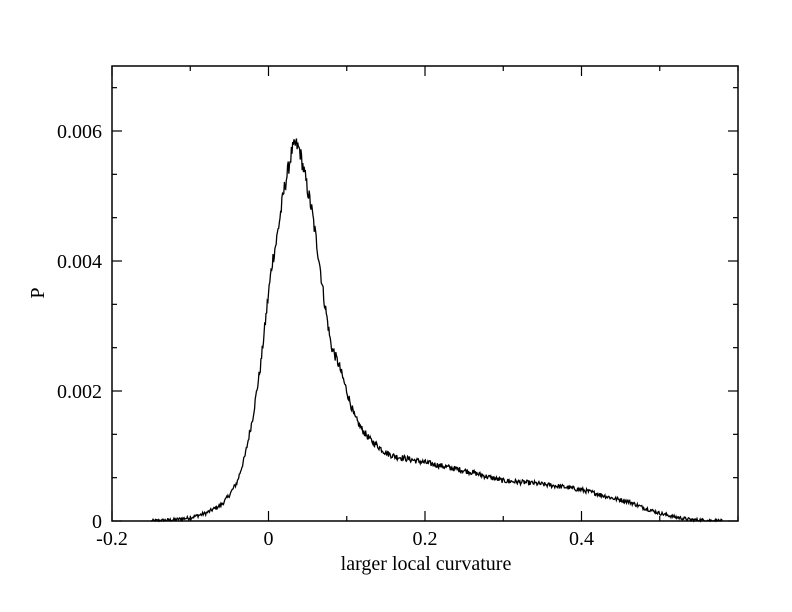 This screenshot has height=612, width=792. Describe the element at coordinates (269, 539) in the screenshot. I see `x-tick-label: 0` at that location.